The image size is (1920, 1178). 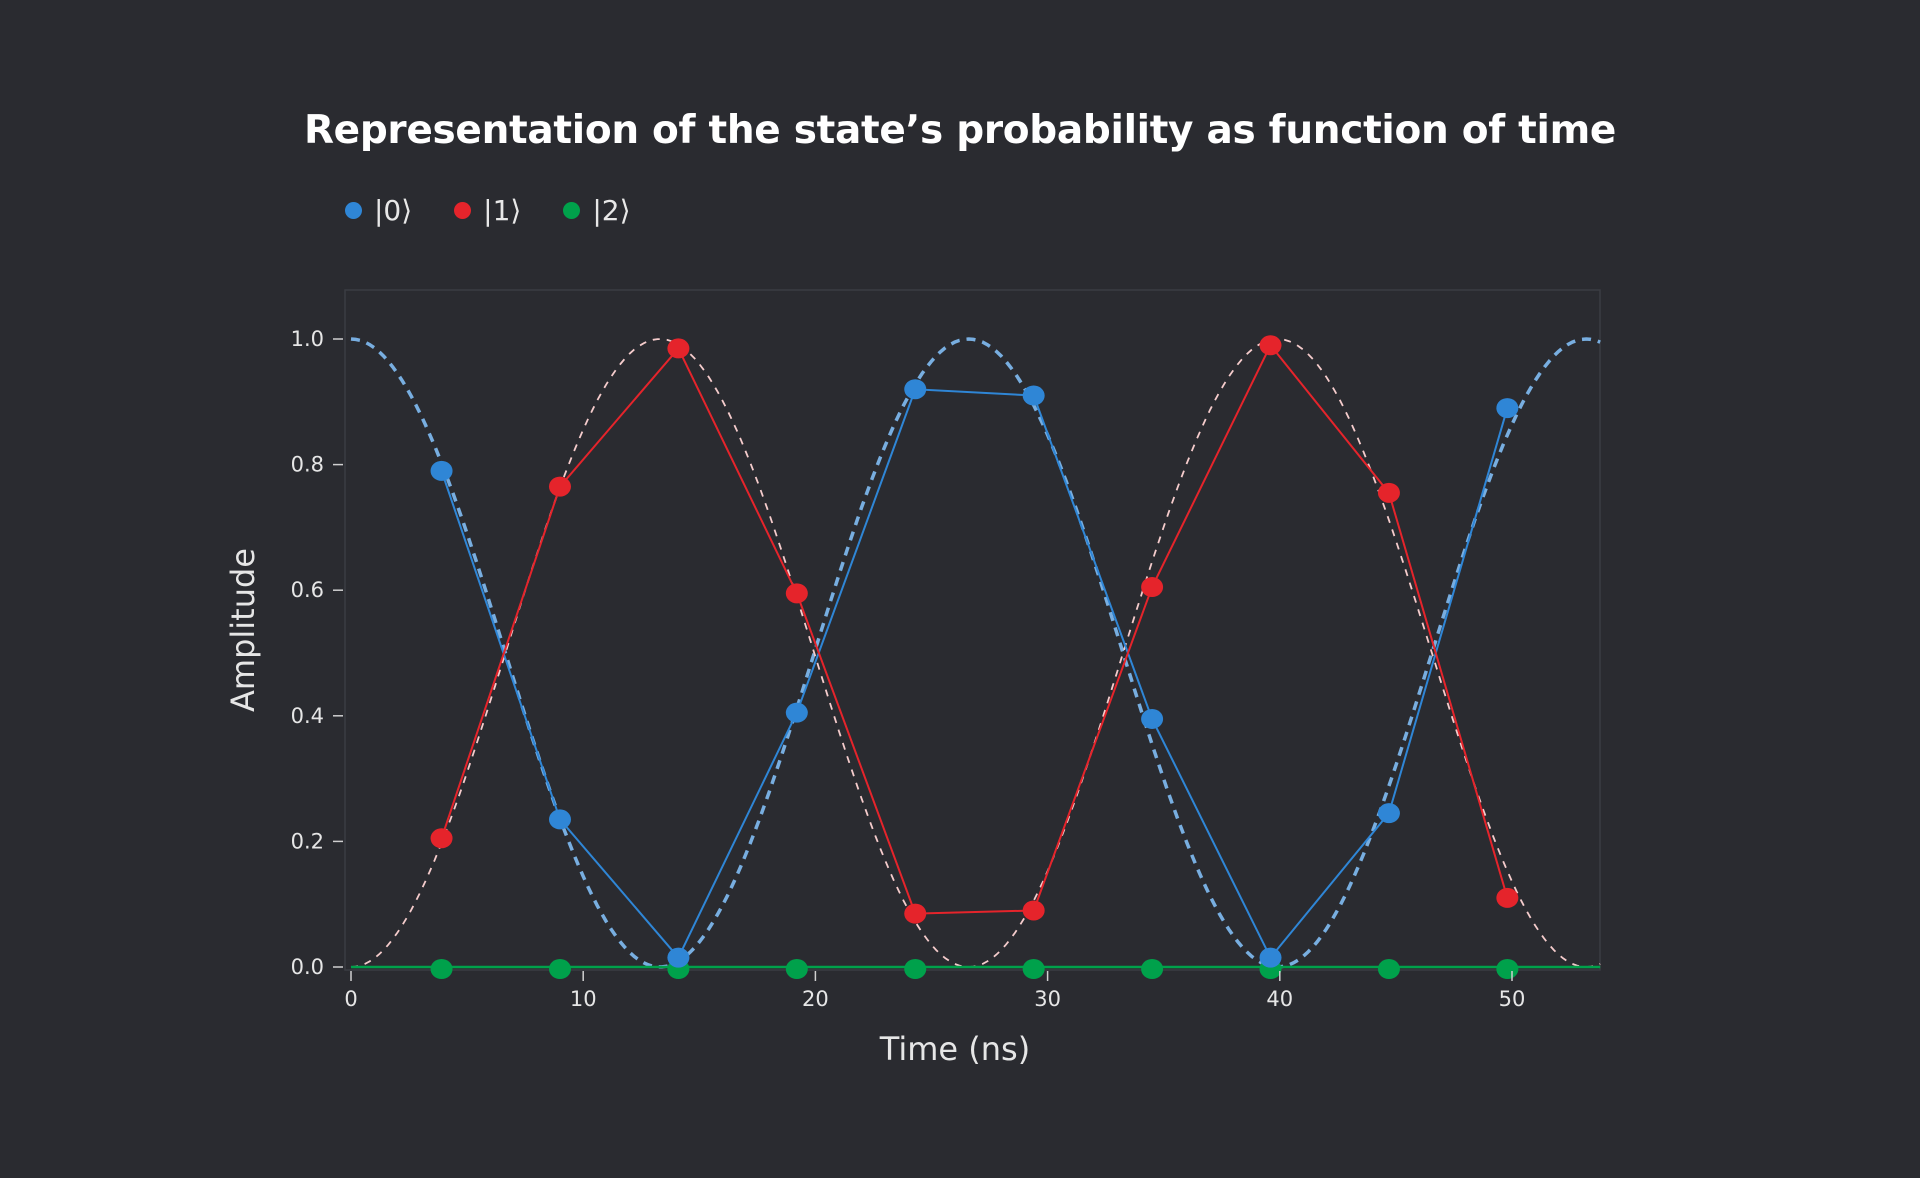 What do you see at coordinates (307, 465) in the screenshot?
I see `y-tick-label: 0.8` at bounding box center [307, 465].